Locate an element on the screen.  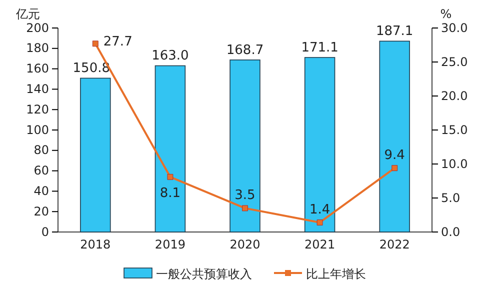
y2-tick-label: 0.0 is located at coordinates (450, 231).